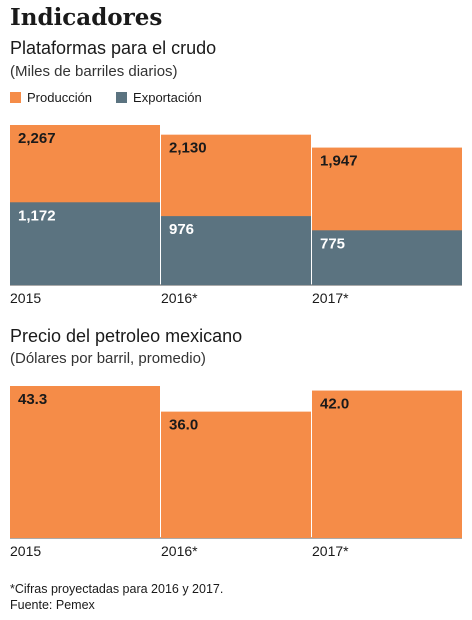 The height and width of the screenshot is (620, 472). I want to click on footnote-projection-note: *Cifras proyectadas para 2016 y 2017., so click(117, 589).